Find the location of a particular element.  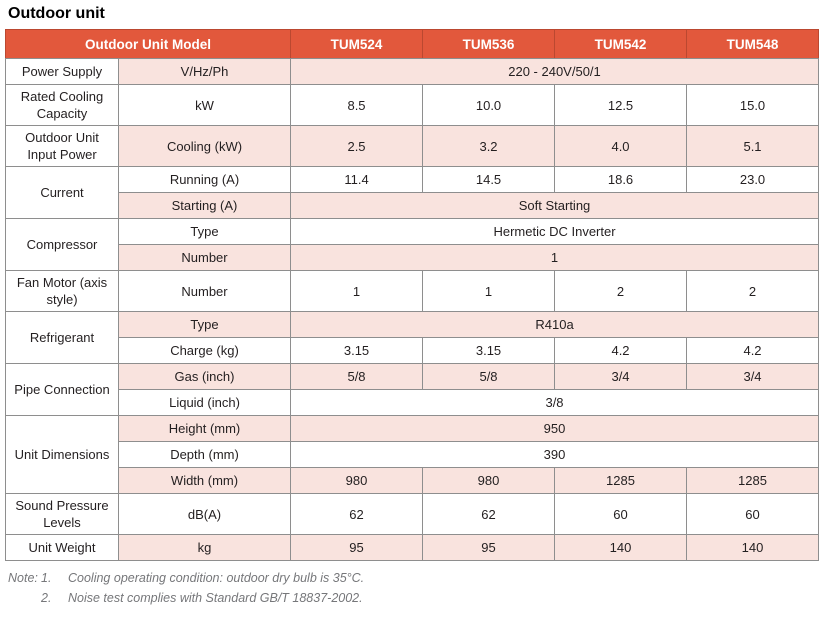

table-row: Compressor Type Hermetic DC Inverter is located at coordinates (412, 244).